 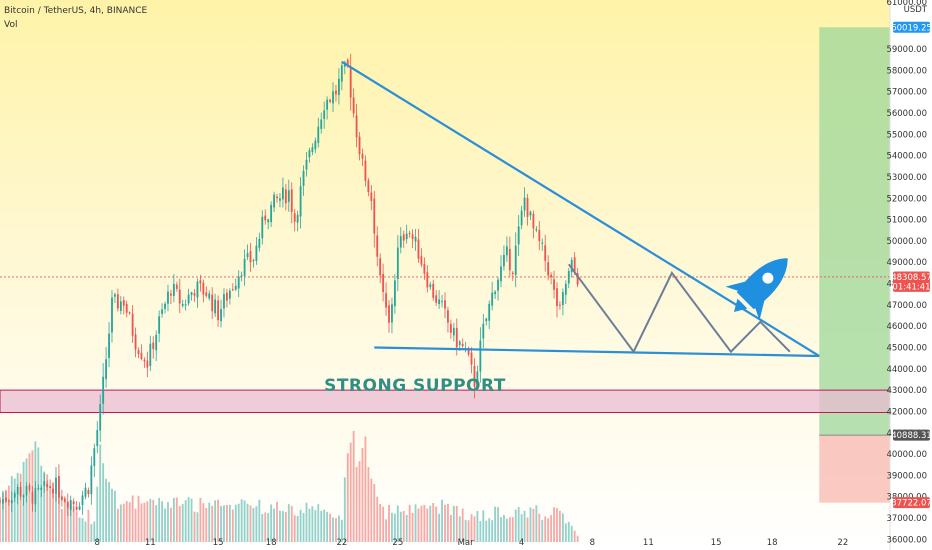 I want to click on target-badge-text: 60019.25, so click(x=911, y=28).